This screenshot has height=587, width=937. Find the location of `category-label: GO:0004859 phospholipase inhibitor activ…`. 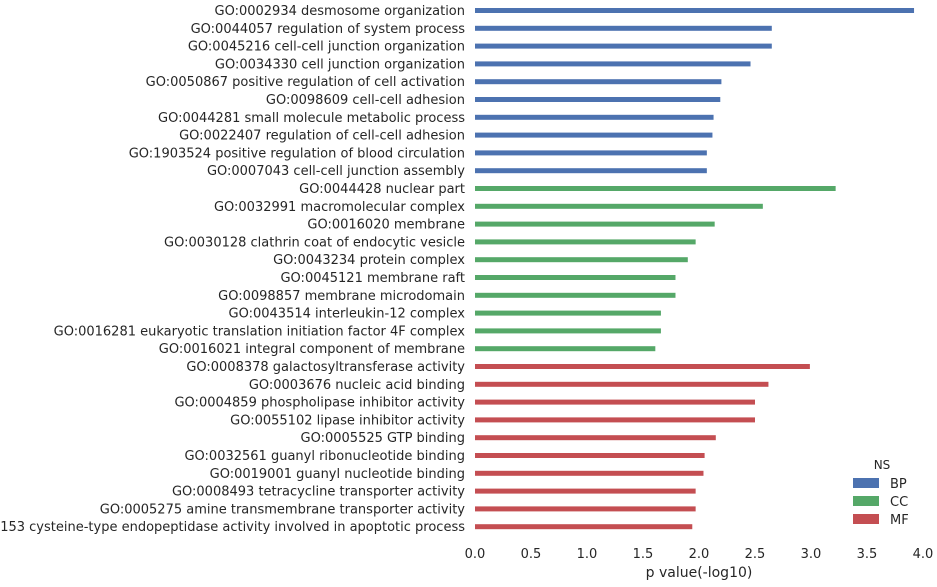

category-label: GO:0004859 phospholipase inhibitor activ… is located at coordinates (319, 403).